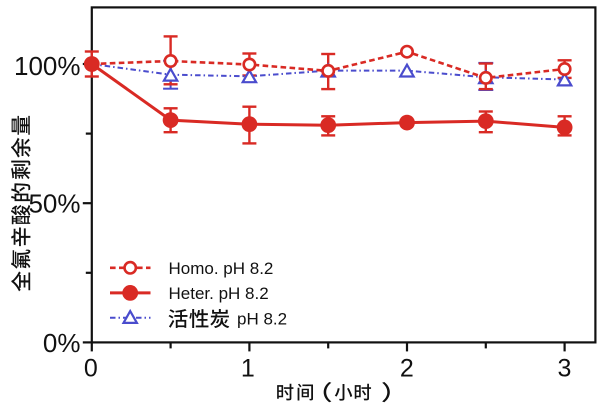 The image size is (600, 412). Describe the element at coordinates (564, 369) in the screenshot. I see `svg-text: 3` at that location.